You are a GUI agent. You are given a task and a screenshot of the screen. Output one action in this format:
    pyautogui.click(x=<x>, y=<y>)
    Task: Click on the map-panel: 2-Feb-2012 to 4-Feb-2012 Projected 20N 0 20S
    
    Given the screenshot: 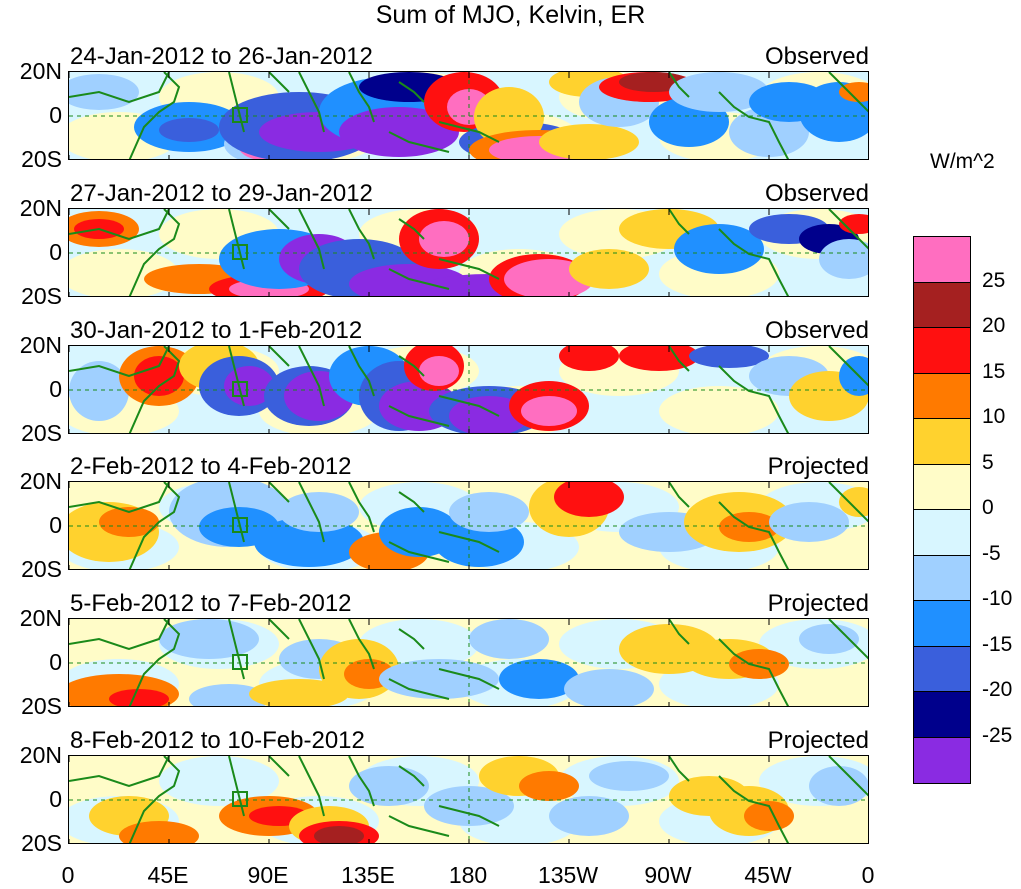 What is the action you would take?
    pyautogui.click(x=444, y=517)
    